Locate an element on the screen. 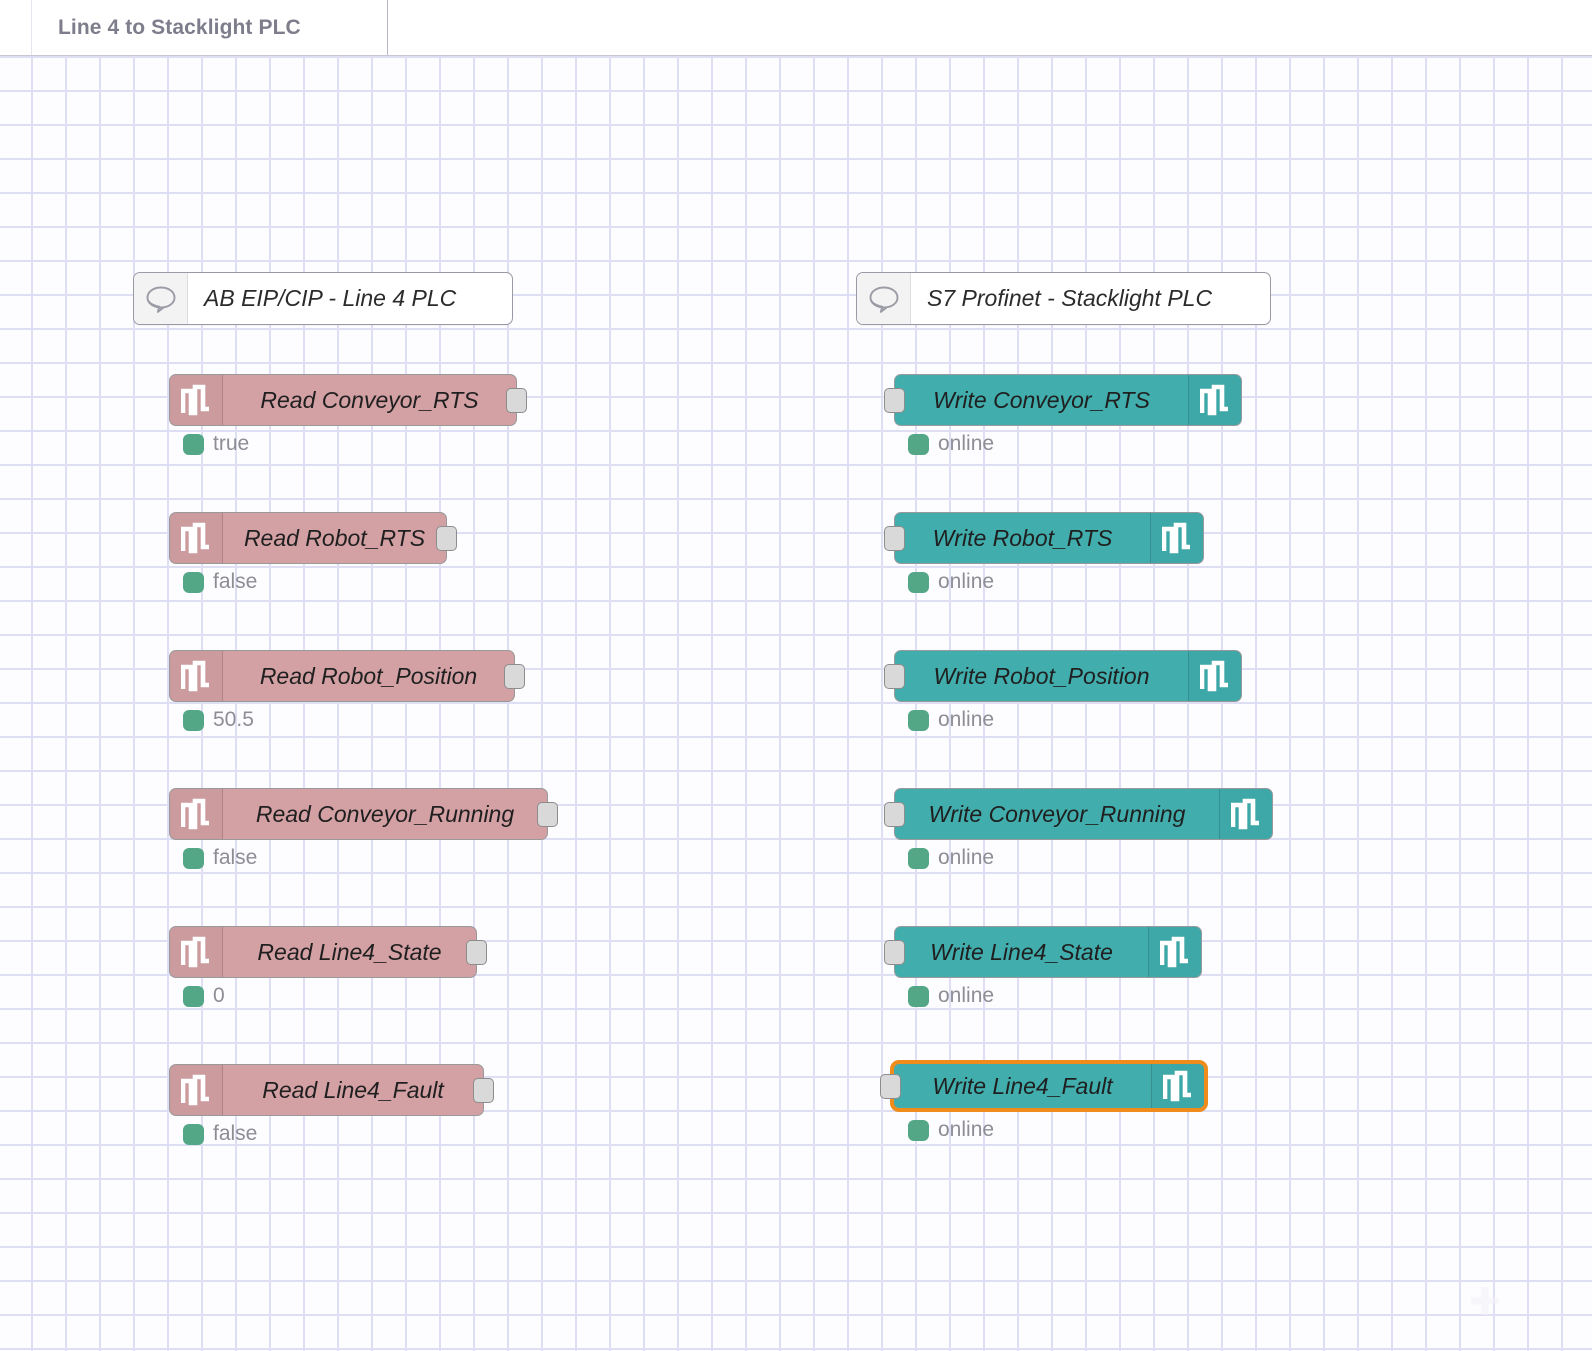  node-status-read-conveyor-rts: true is located at coordinates (216, 444).